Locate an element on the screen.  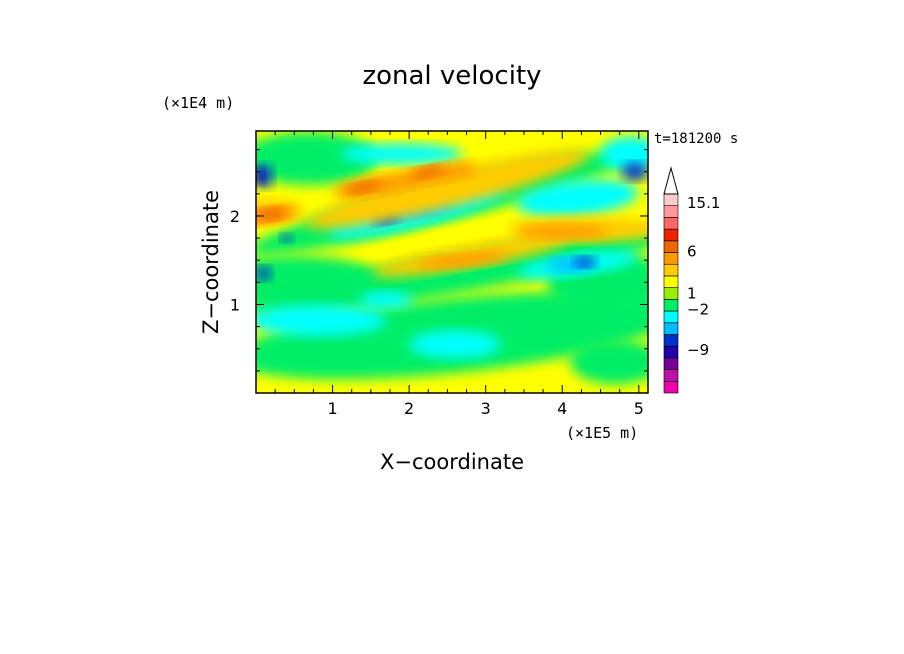
colorbar-label: −2 is located at coordinates (698, 309).